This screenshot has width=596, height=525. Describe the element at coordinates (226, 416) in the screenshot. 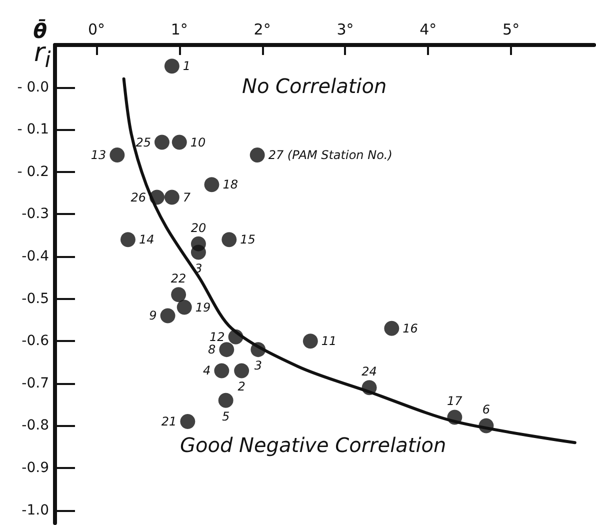

I see `annotation: 5` at that location.